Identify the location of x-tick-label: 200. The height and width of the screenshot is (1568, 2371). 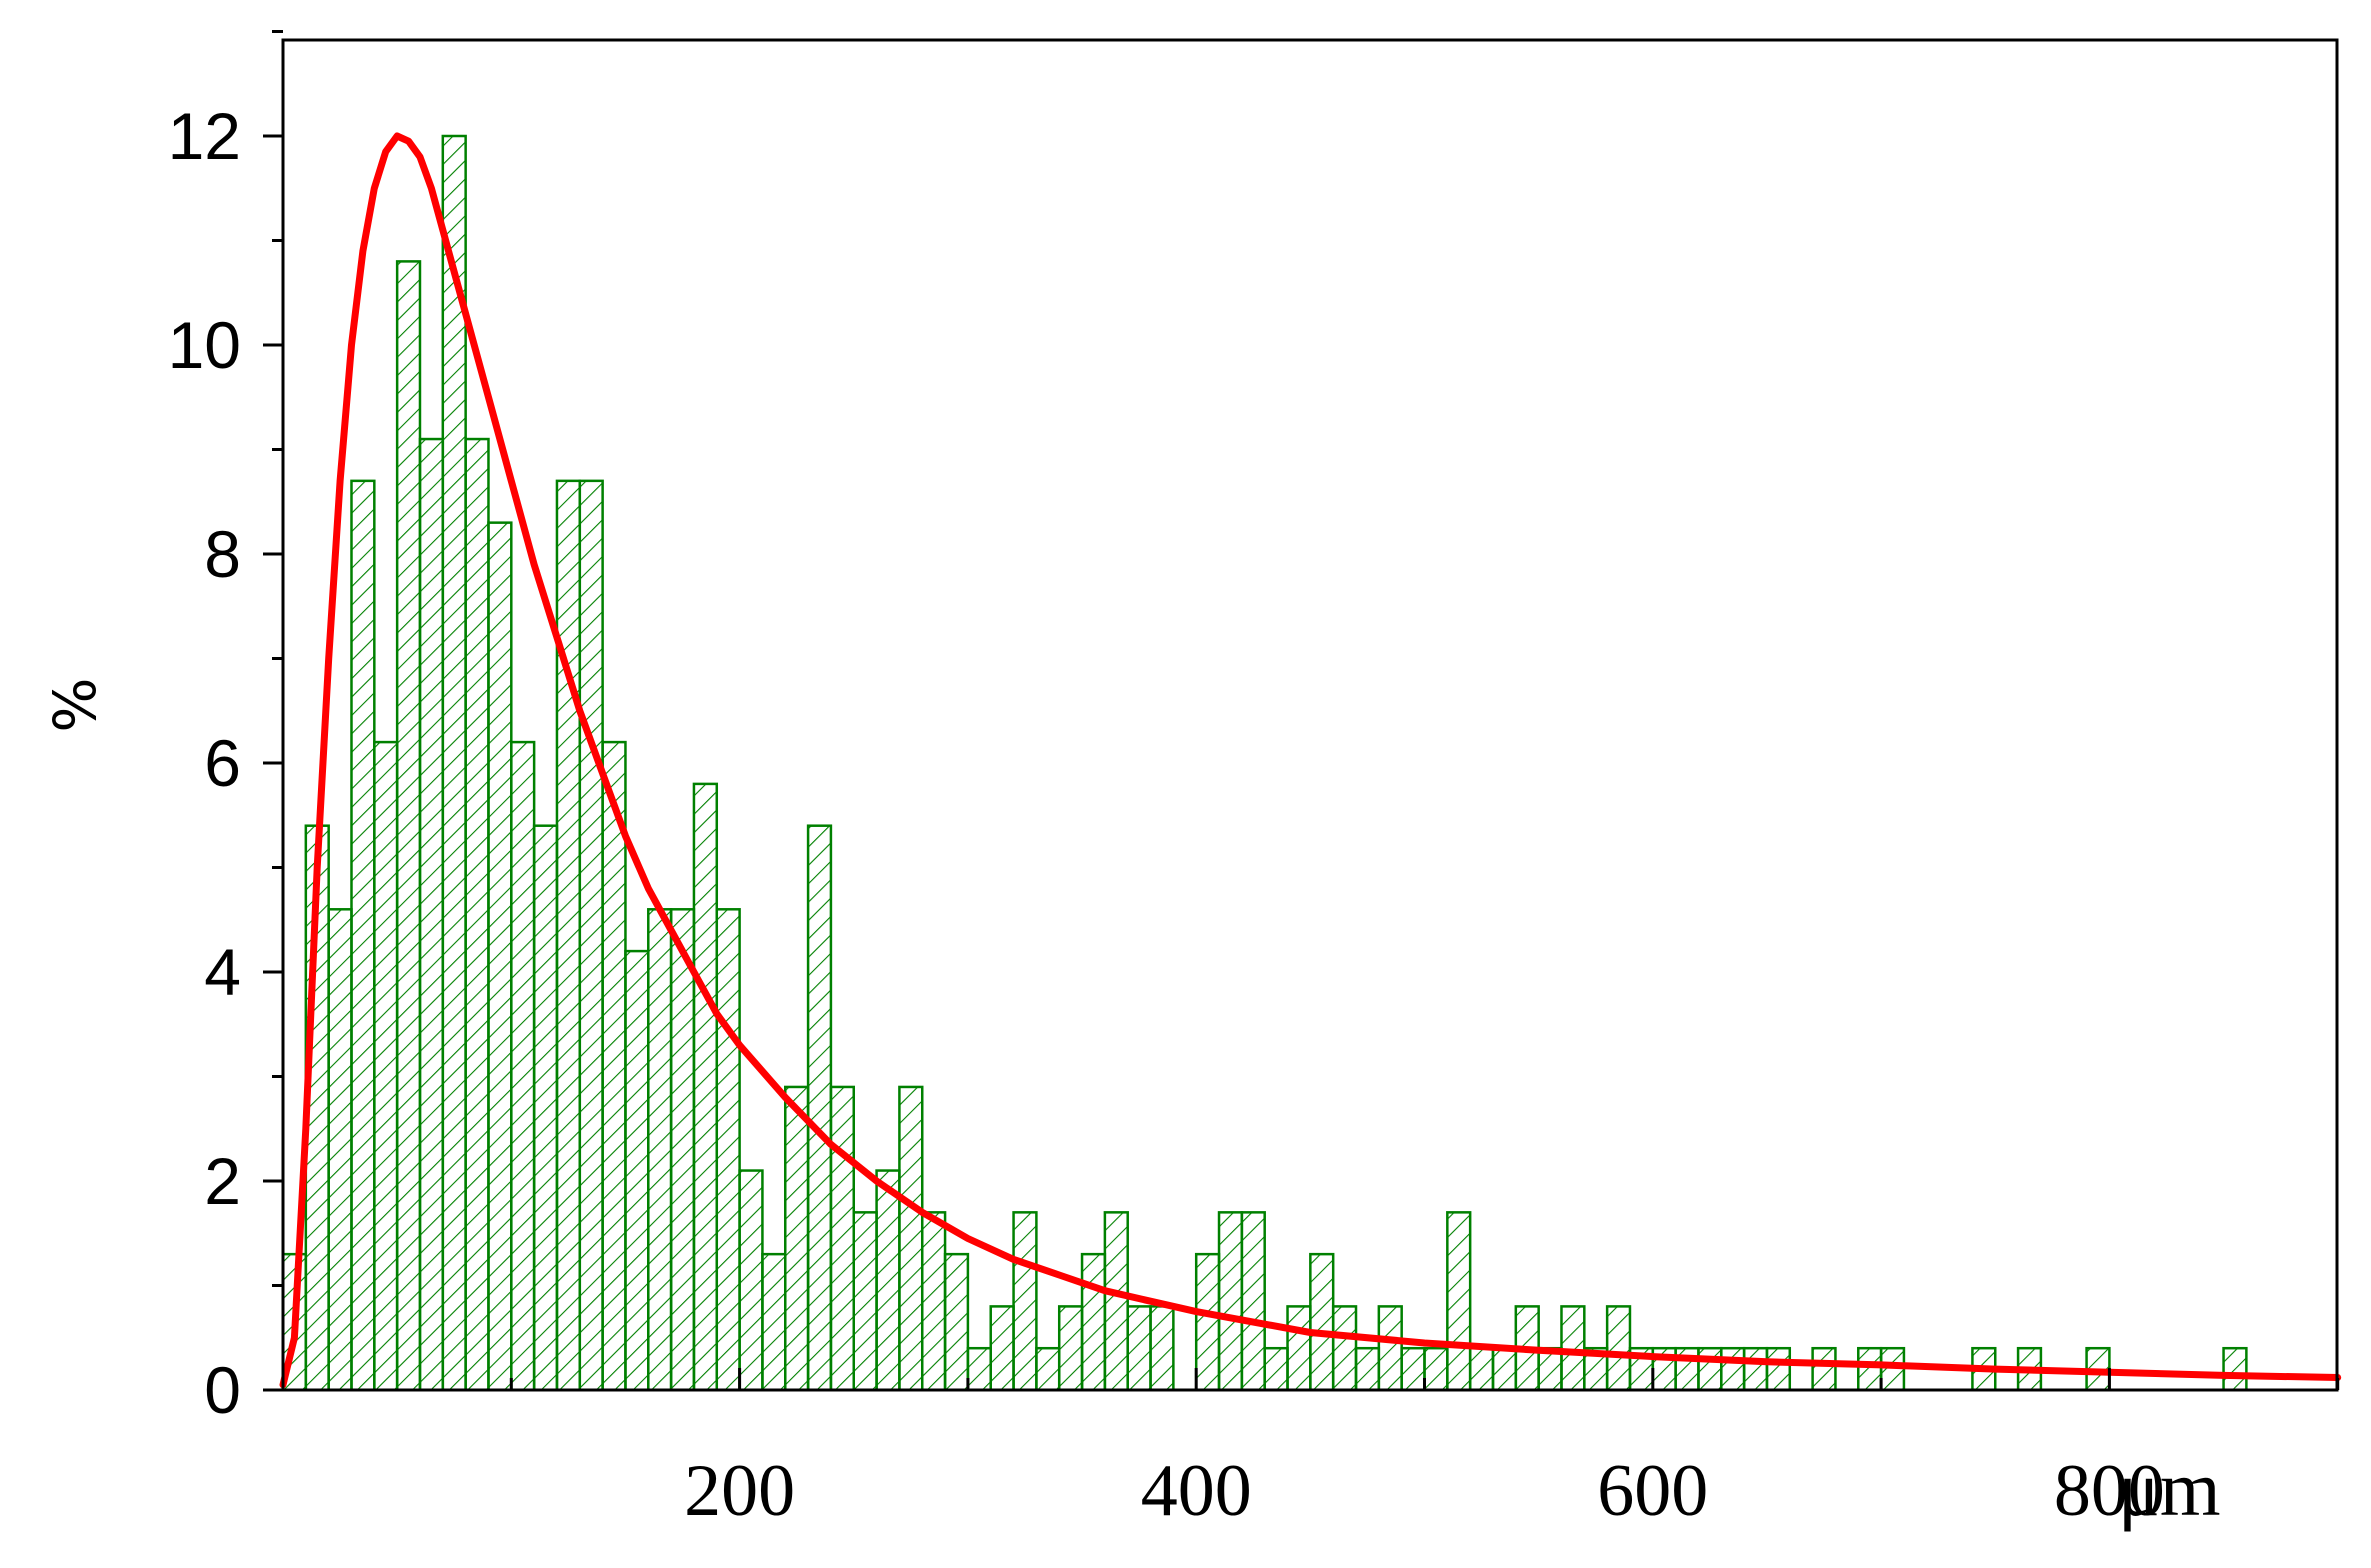
(739, 1491).